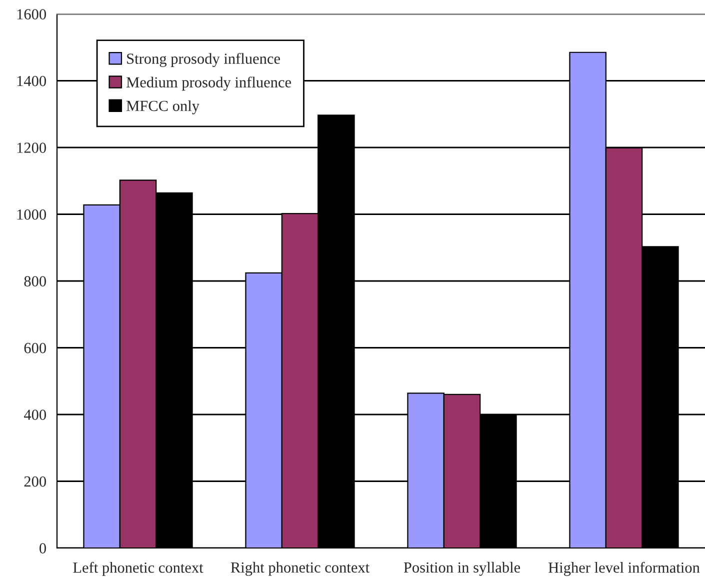 The height and width of the screenshot is (585, 705). What do you see at coordinates (209, 83) in the screenshot?
I see `legend-label: Medium prosody influence` at bounding box center [209, 83].